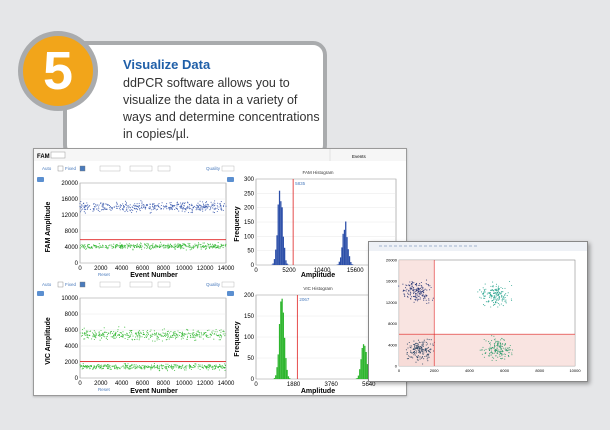 This screenshot has height=430, width=610. Describe the element at coordinates (104, 389) in the screenshot. I see `reset-button-vic: Reset` at that location.